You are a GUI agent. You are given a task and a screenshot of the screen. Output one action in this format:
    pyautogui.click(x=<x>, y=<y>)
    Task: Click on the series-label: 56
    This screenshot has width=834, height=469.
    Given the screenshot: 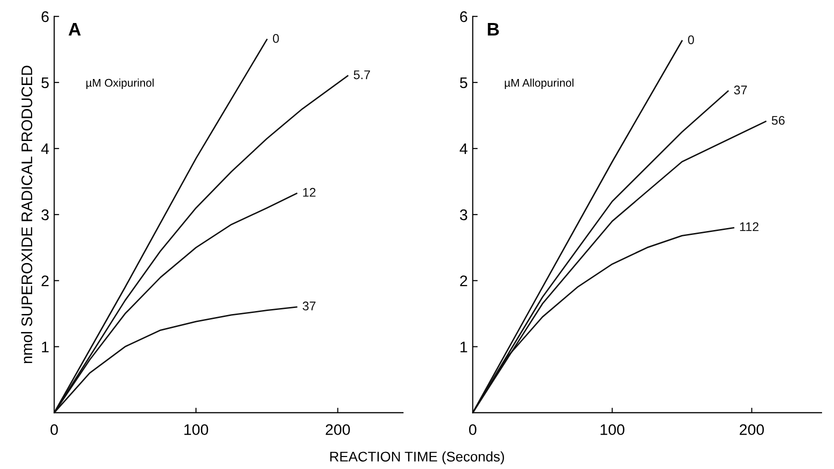 What is the action you would take?
    pyautogui.click(x=778, y=120)
    